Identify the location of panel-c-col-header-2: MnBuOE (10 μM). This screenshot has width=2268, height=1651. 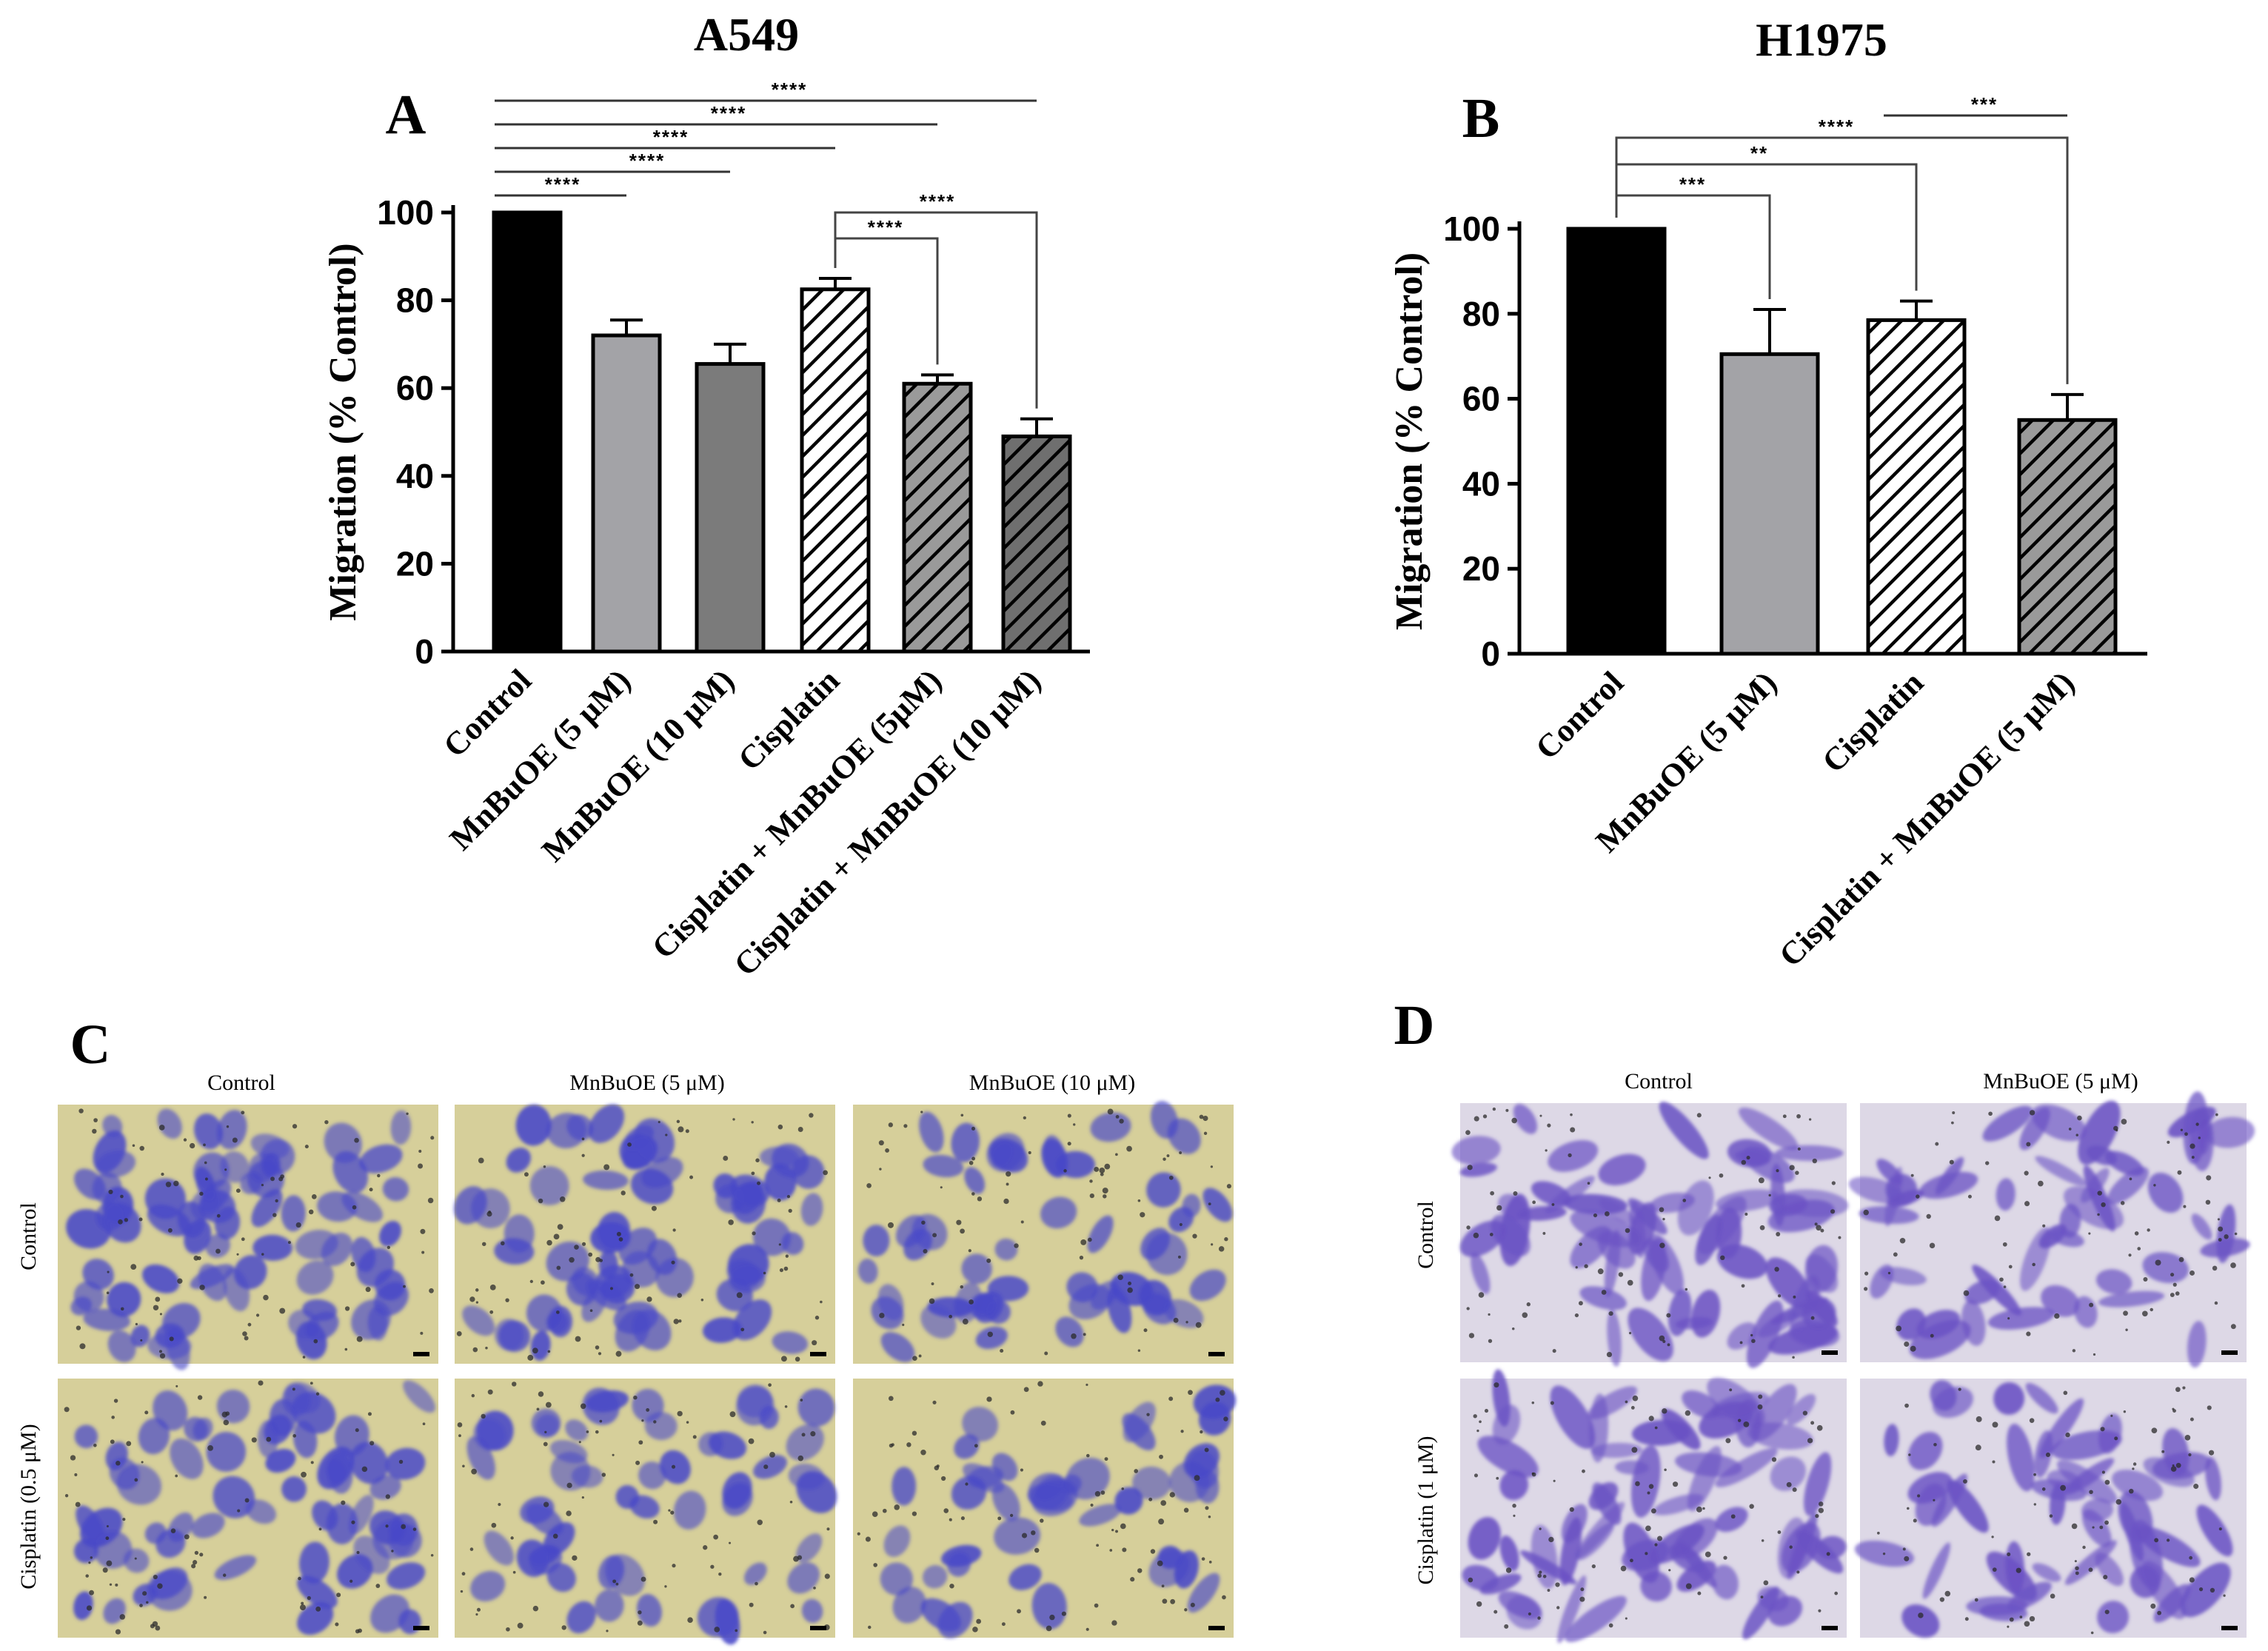
(1052, 1083).